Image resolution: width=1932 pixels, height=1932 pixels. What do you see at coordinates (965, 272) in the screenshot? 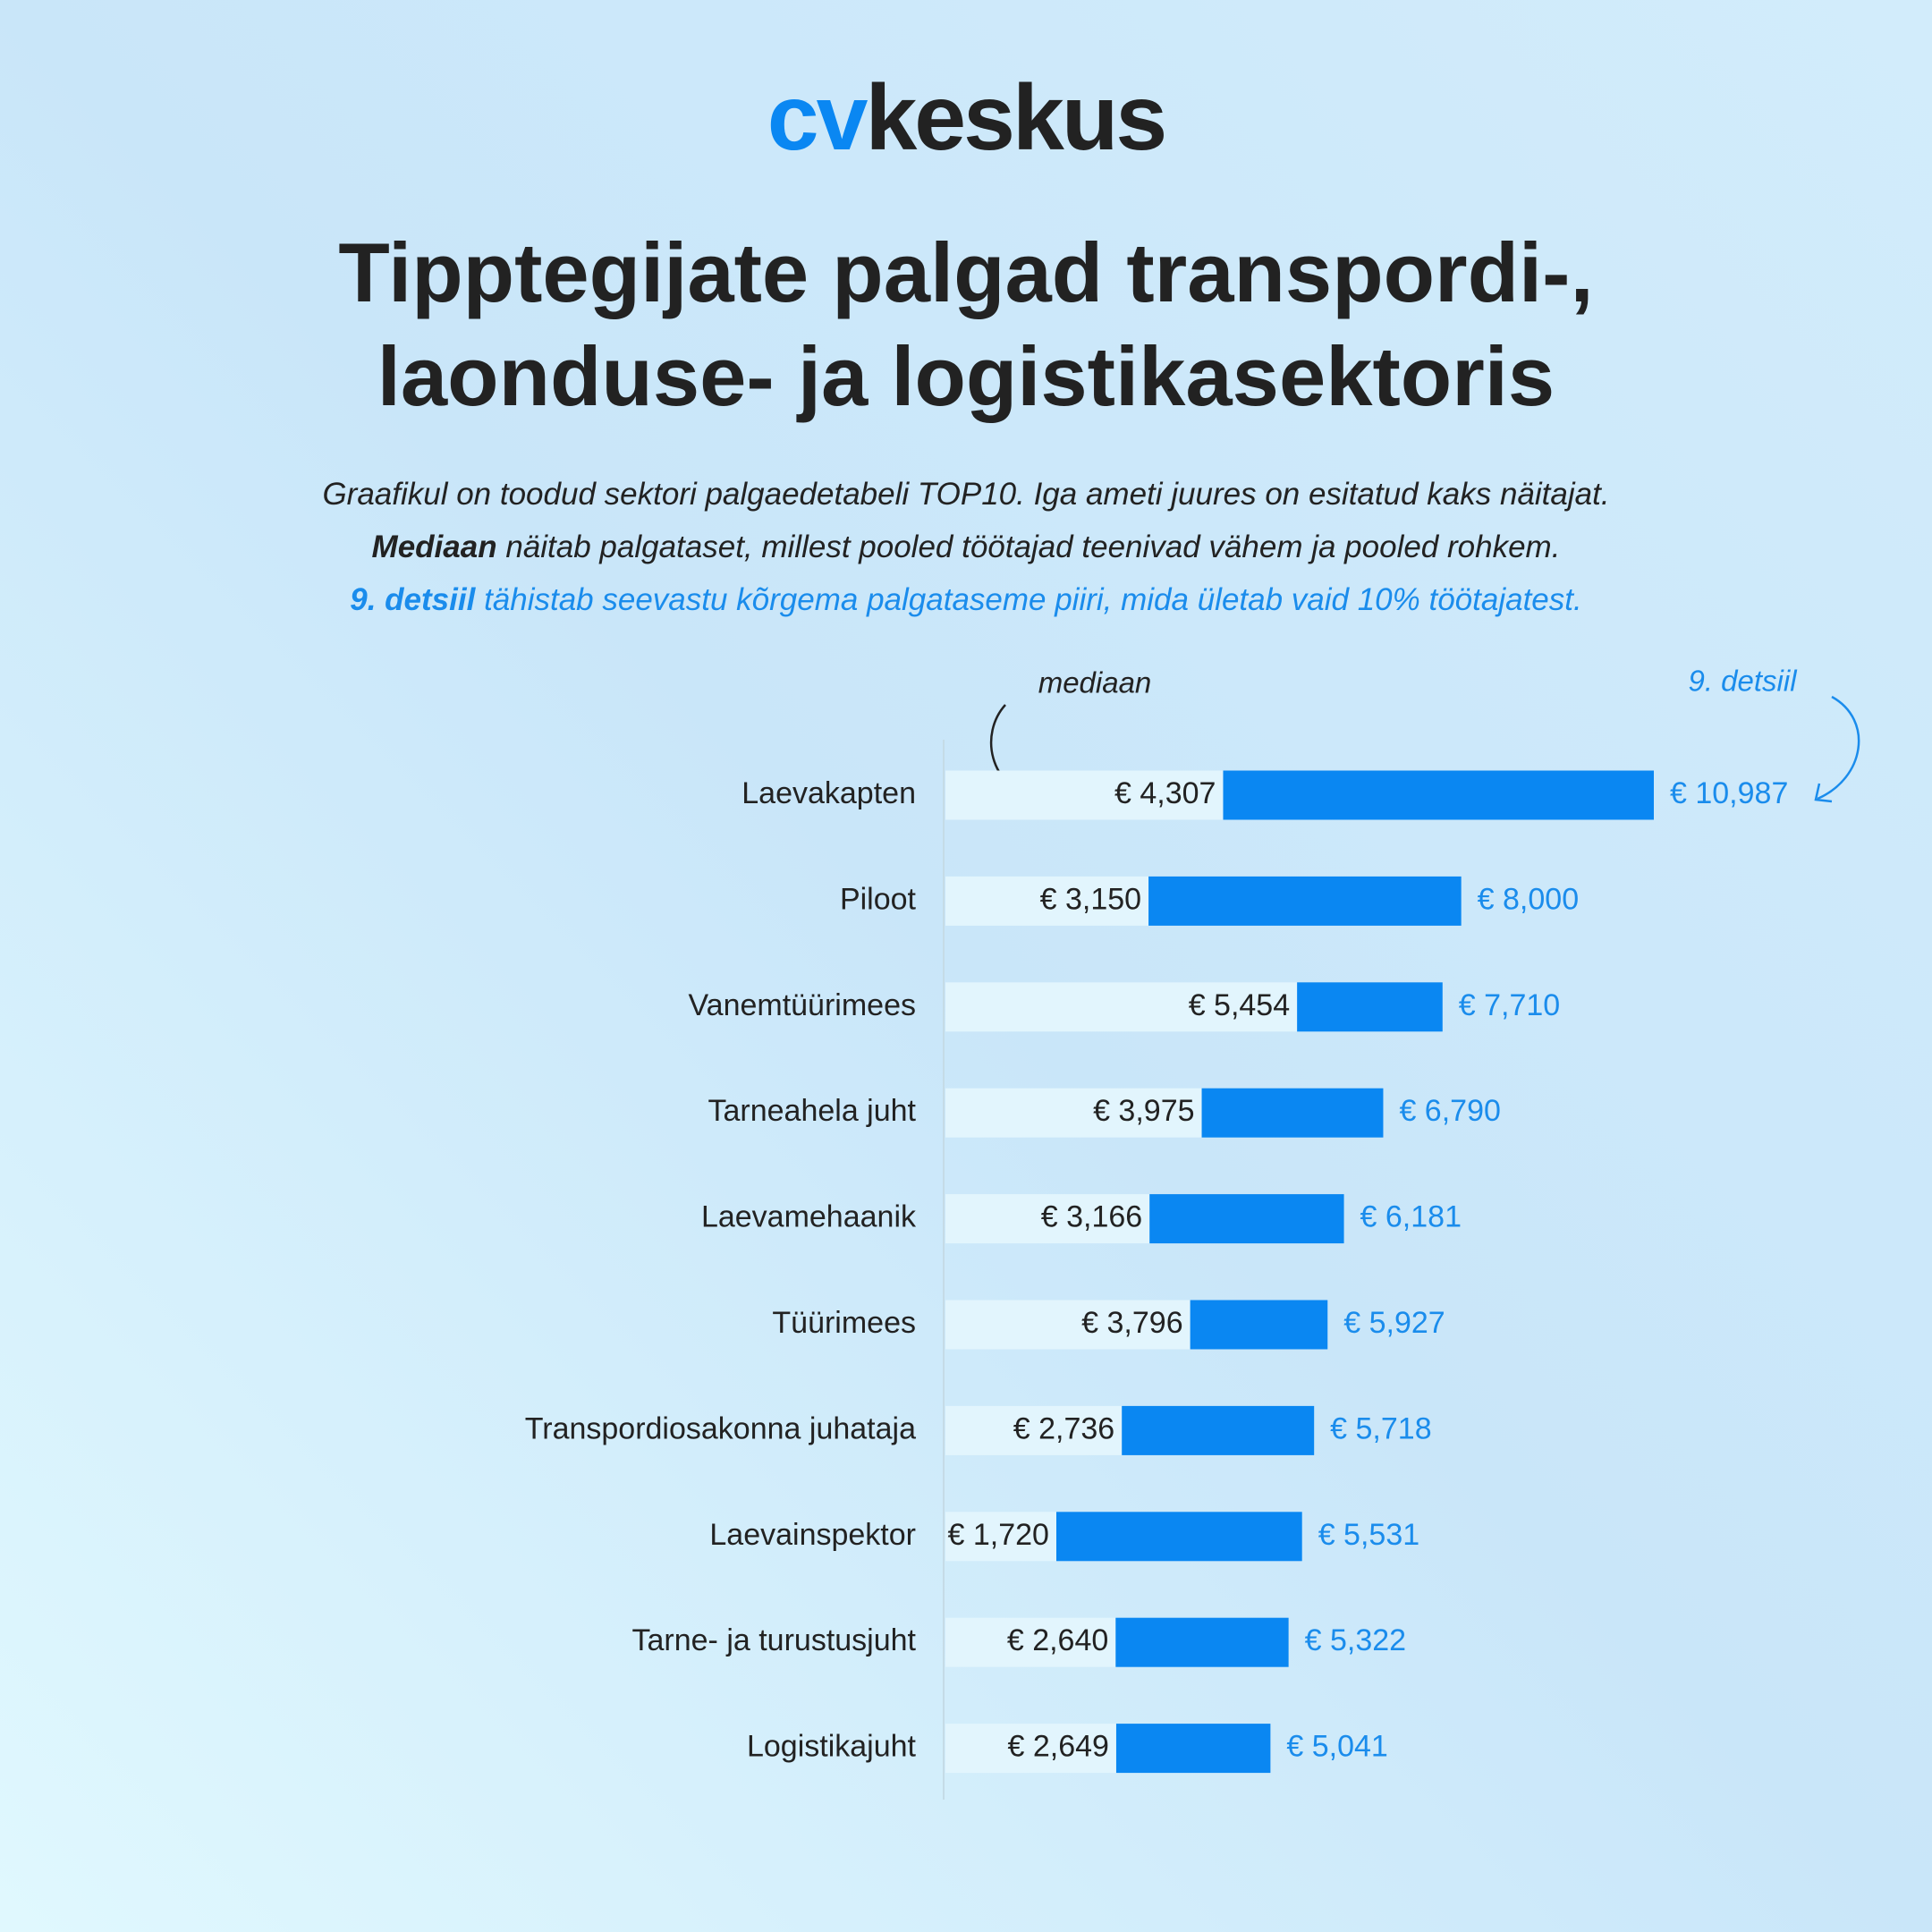
I see `chart-title: Tipptegijate palgad transpordi-,` at bounding box center [965, 272].